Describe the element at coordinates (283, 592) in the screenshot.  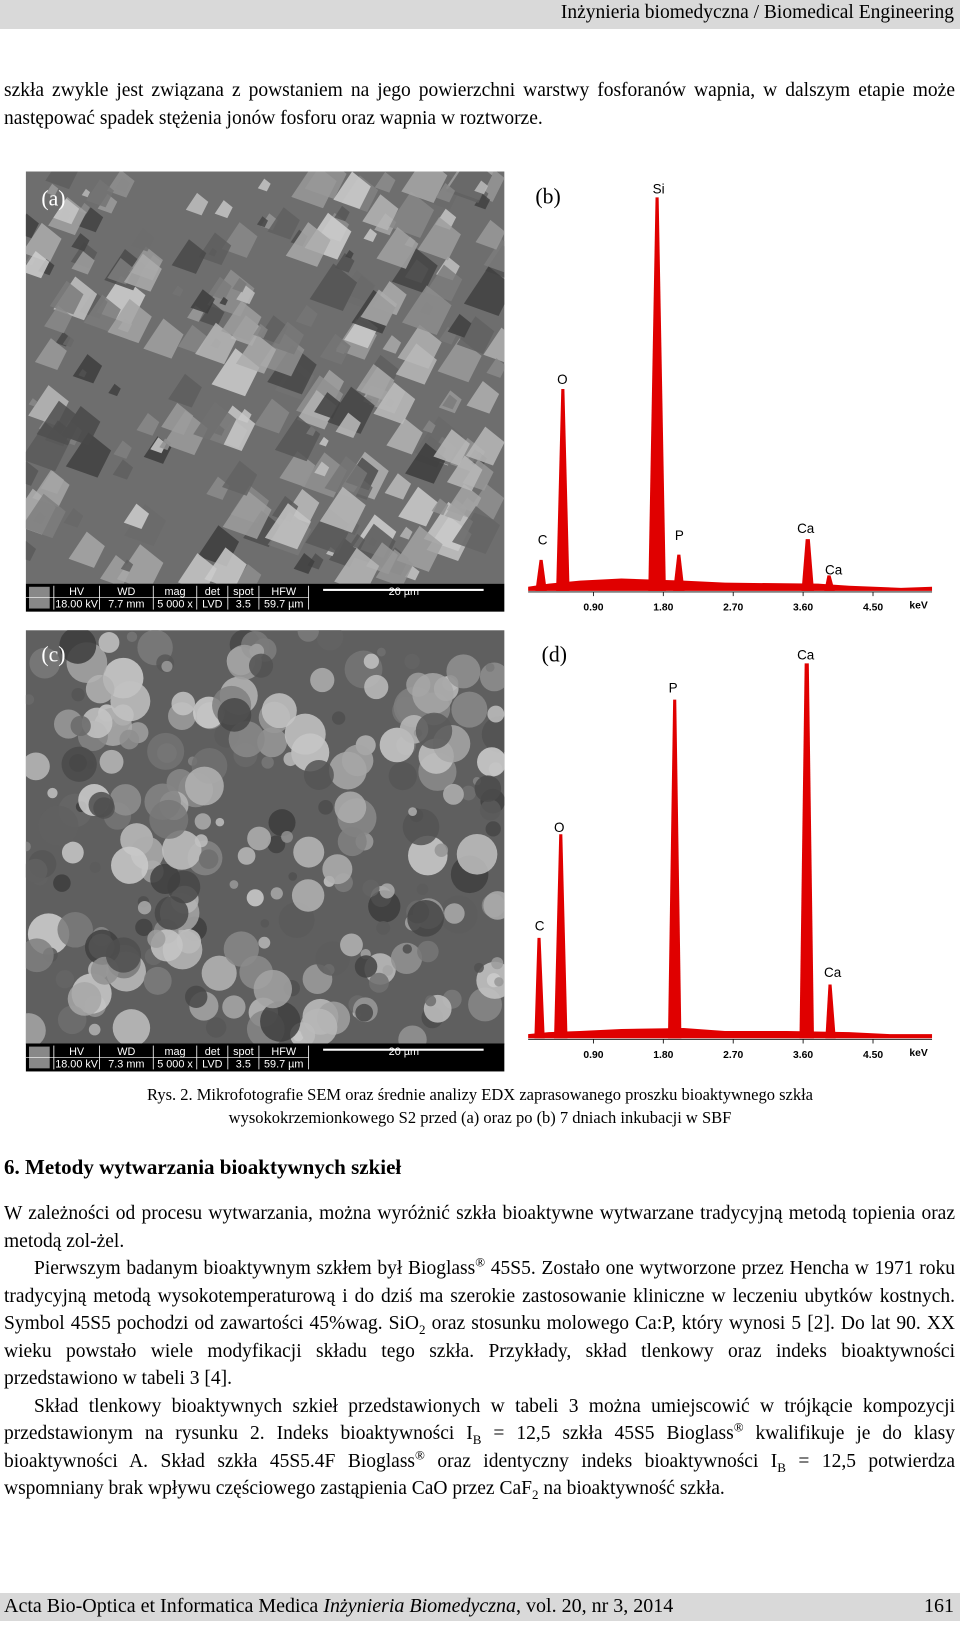
I see `info-name: HFW` at that location.